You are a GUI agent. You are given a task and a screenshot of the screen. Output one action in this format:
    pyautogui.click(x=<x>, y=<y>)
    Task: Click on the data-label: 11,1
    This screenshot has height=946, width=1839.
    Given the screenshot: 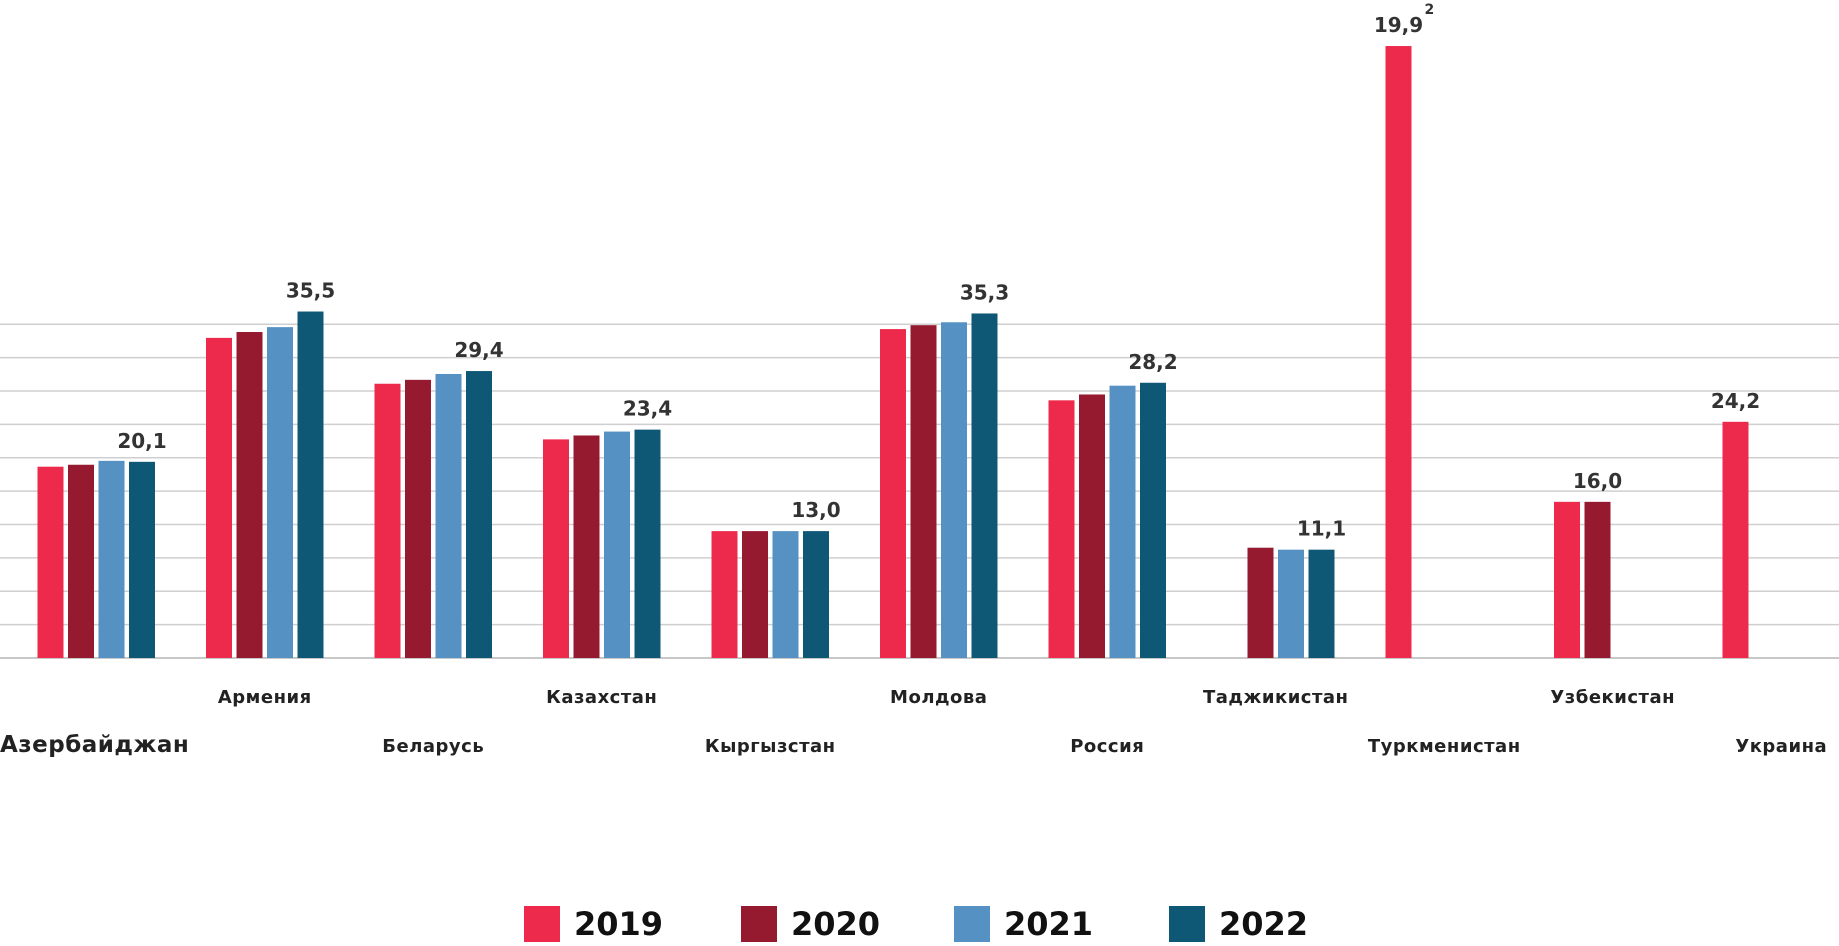 What is the action you would take?
    pyautogui.click(x=1321, y=529)
    